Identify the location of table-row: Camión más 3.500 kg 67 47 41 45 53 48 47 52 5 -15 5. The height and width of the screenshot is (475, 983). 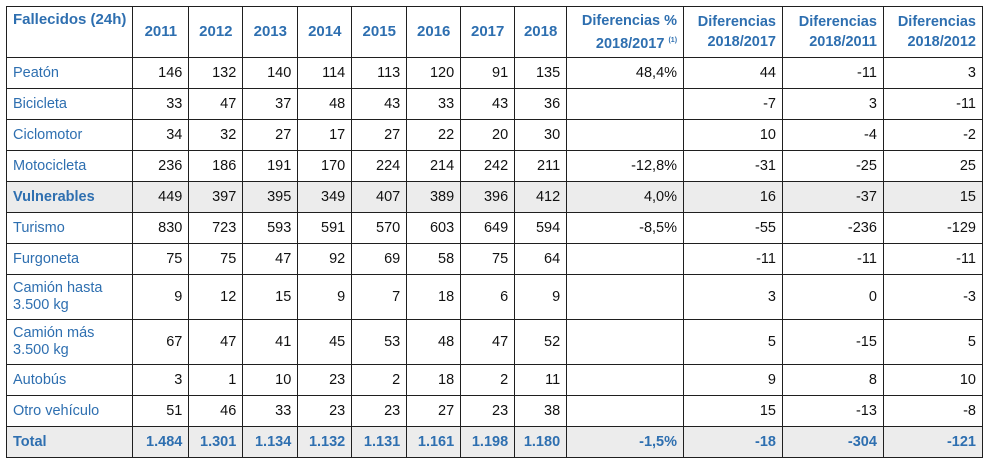
(494, 342).